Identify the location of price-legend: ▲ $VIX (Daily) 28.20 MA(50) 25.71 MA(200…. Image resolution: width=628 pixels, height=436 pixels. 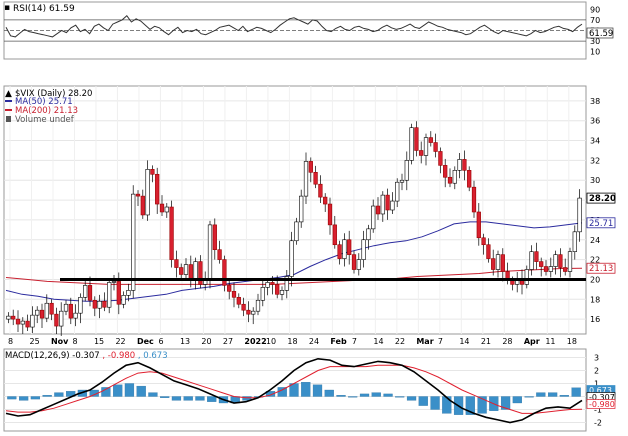
(48, 107).